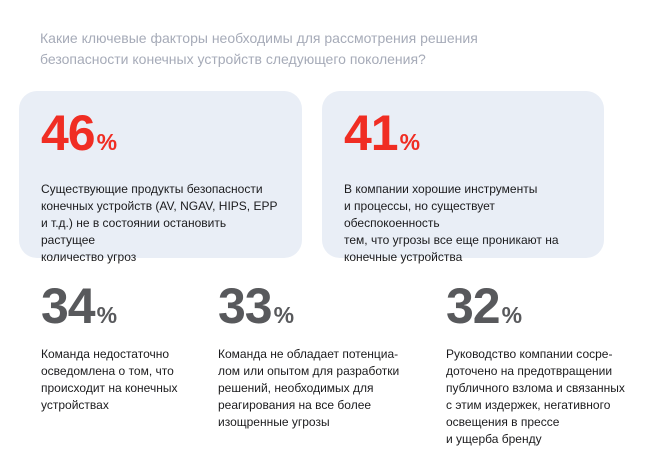 The image size is (650, 450). I want to click on stat-number: 33, so click(245, 306).